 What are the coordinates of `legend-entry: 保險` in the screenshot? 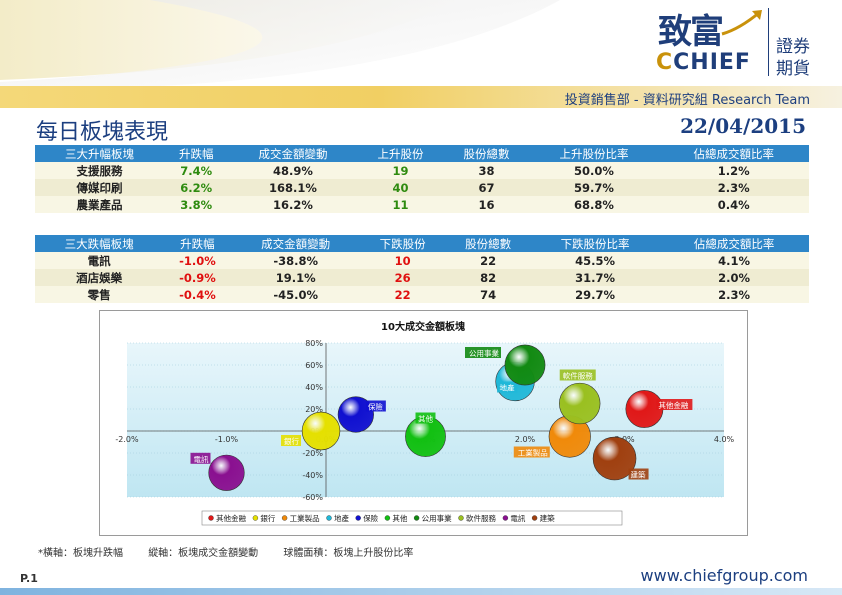 It's located at (370, 518).